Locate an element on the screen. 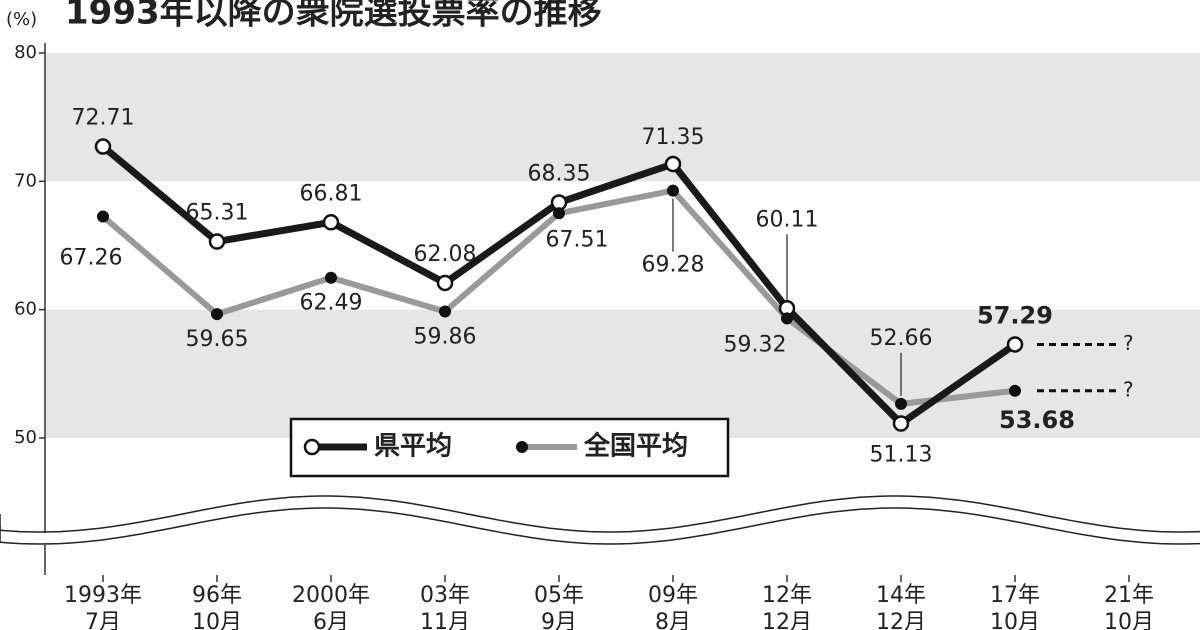  x-tick-label: 21年 is located at coordinates (1129, 595).